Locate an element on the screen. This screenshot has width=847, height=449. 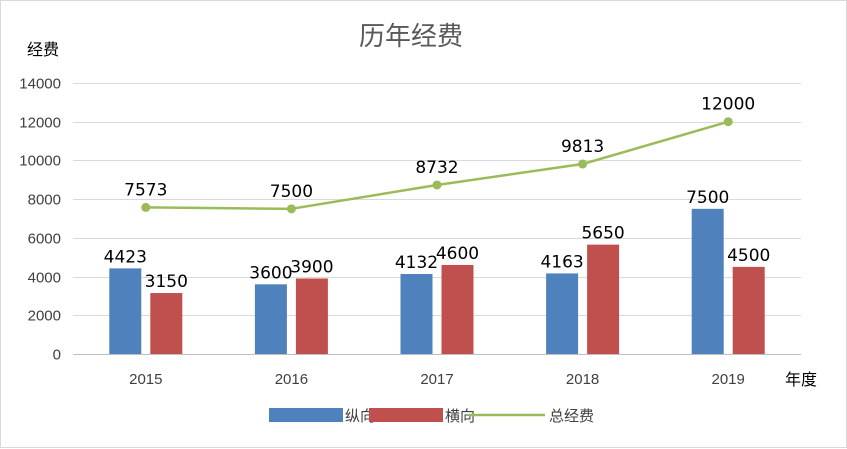
y-axis-ticks: 0 2000 4000 6000 8000 10000 12000 14000 is located at coordinates (40, 220).